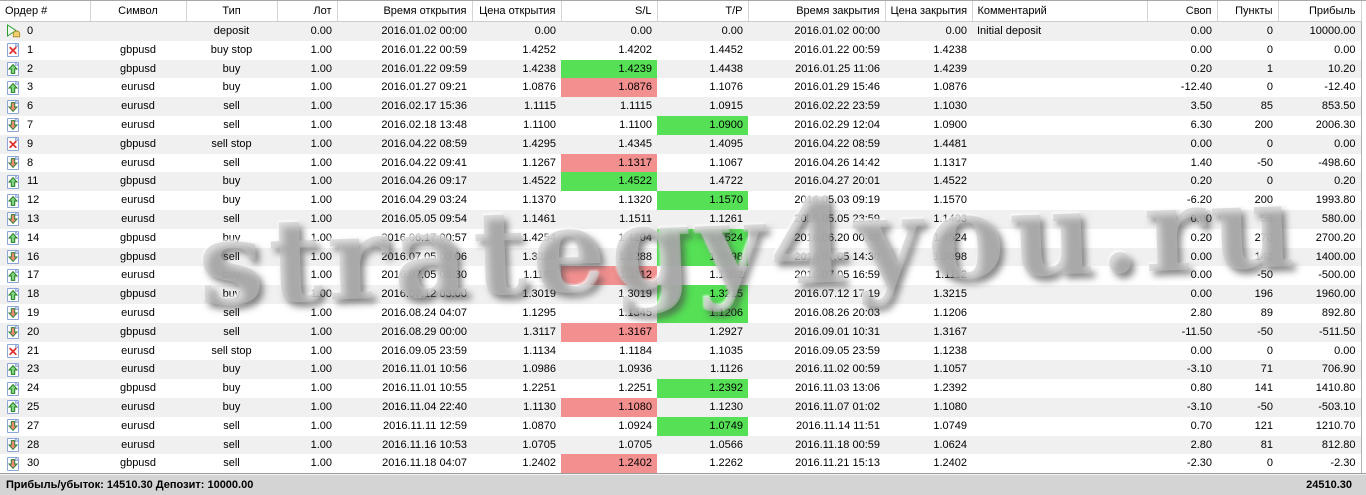  What do you see at coordinates (1319, 257) in the screenshot?
I see `cell-profit: 1400.00` at bounding box center [1319, 257].